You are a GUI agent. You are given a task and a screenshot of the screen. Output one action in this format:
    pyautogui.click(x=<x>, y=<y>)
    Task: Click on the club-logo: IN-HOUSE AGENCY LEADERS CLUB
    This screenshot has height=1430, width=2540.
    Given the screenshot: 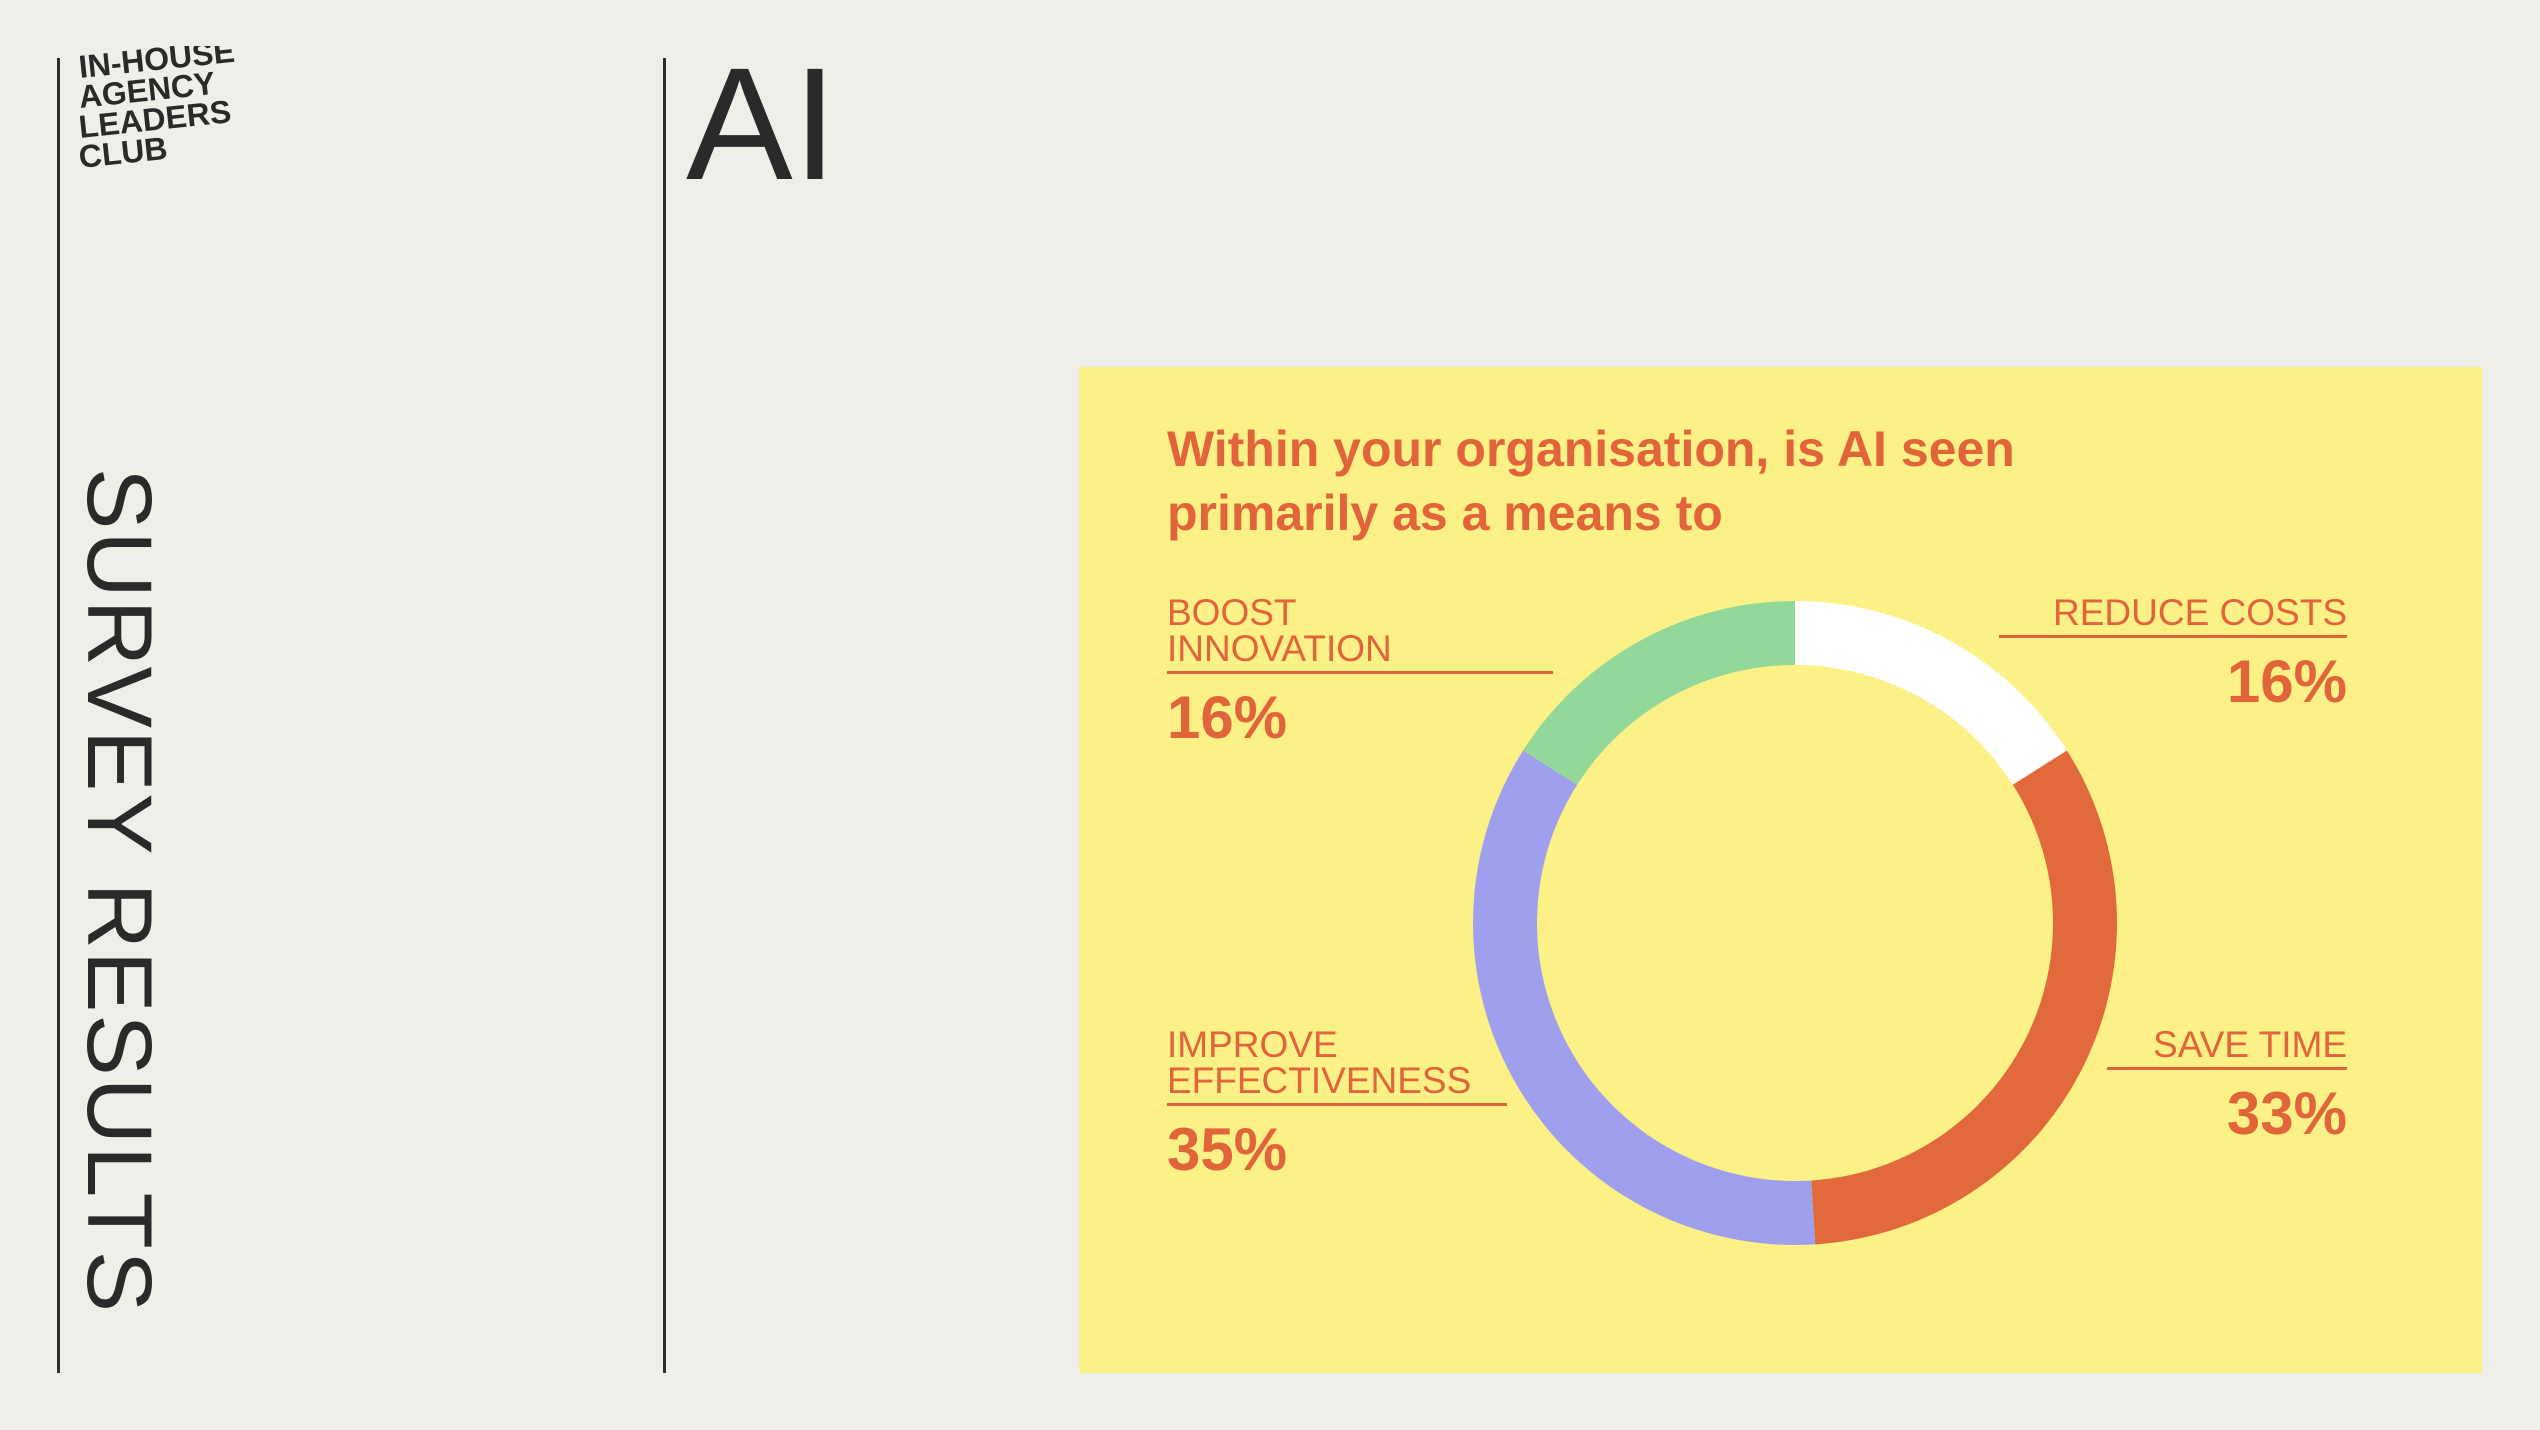 What is the action you would take?
    pyautogui.click(x=157, y=110)
    